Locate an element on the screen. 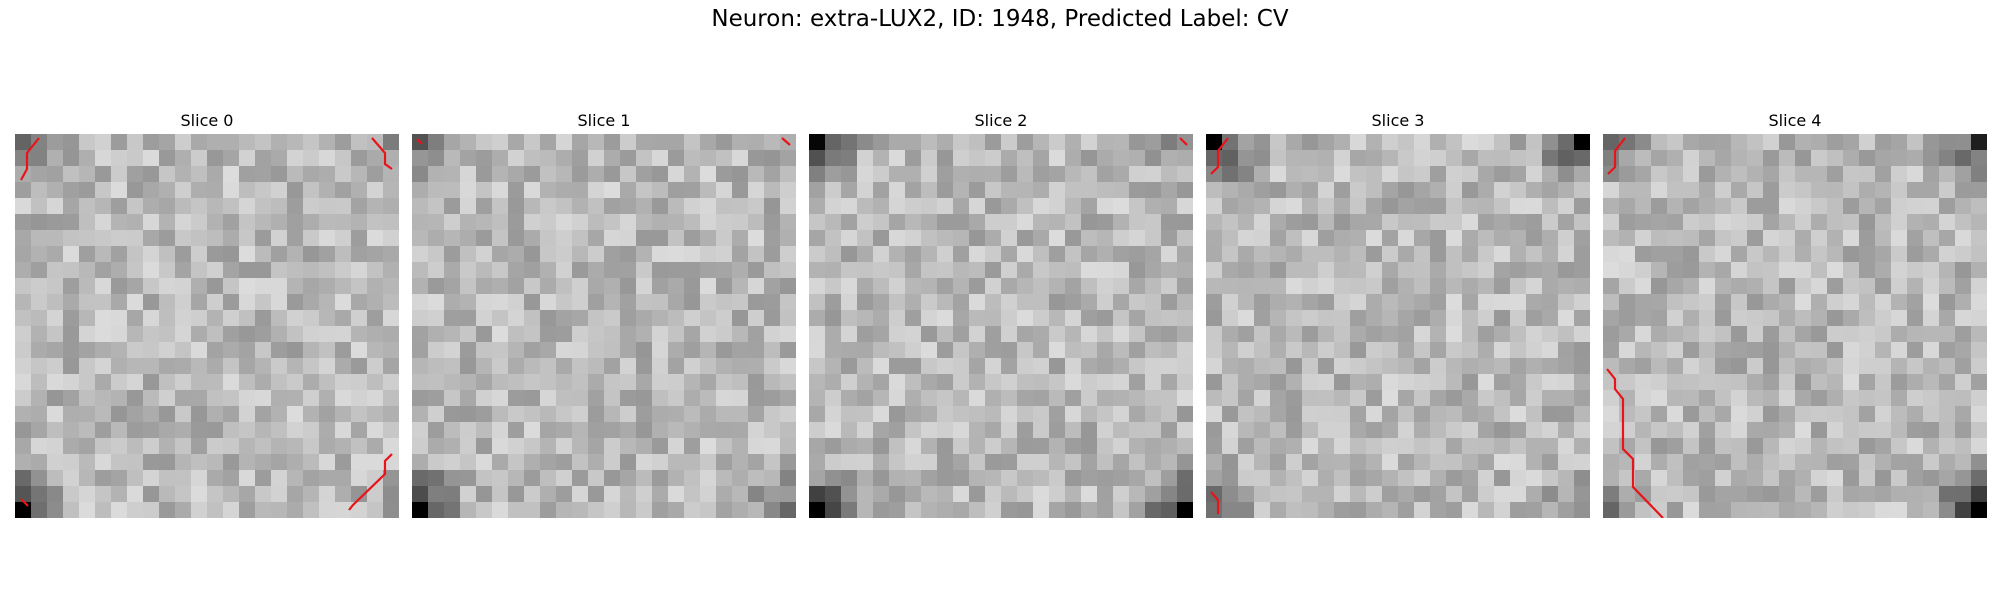  slice-title: Slice 4 is located at coordinates (1795, 120).